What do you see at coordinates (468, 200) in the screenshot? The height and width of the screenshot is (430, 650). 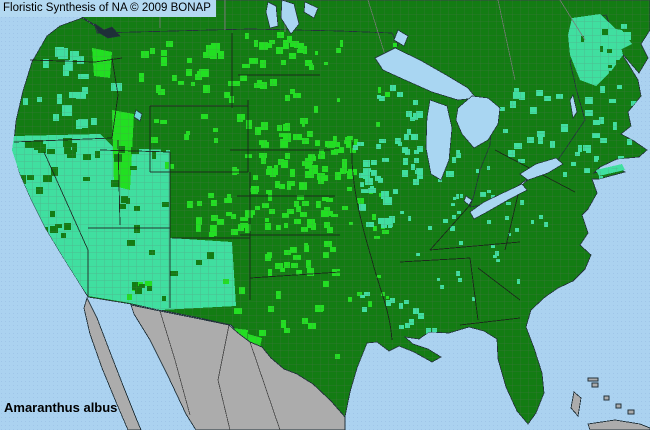 I see `lake-st-clair` at bounding box center [468, 200].